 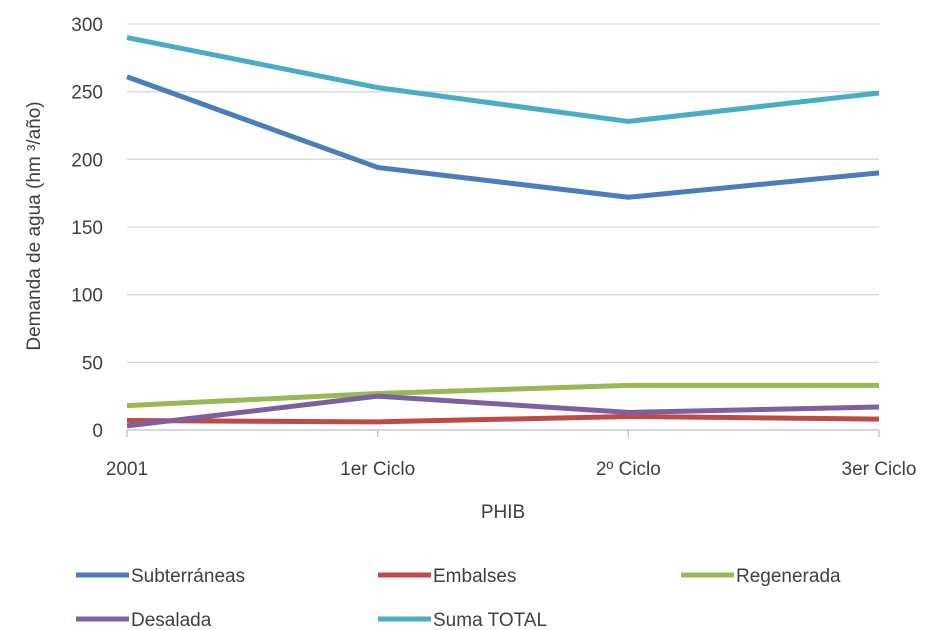 What do you see at coordinates (87, 93) in the screenshot?
I see `y-tick-label: 250` at bounding box center [87, 93].